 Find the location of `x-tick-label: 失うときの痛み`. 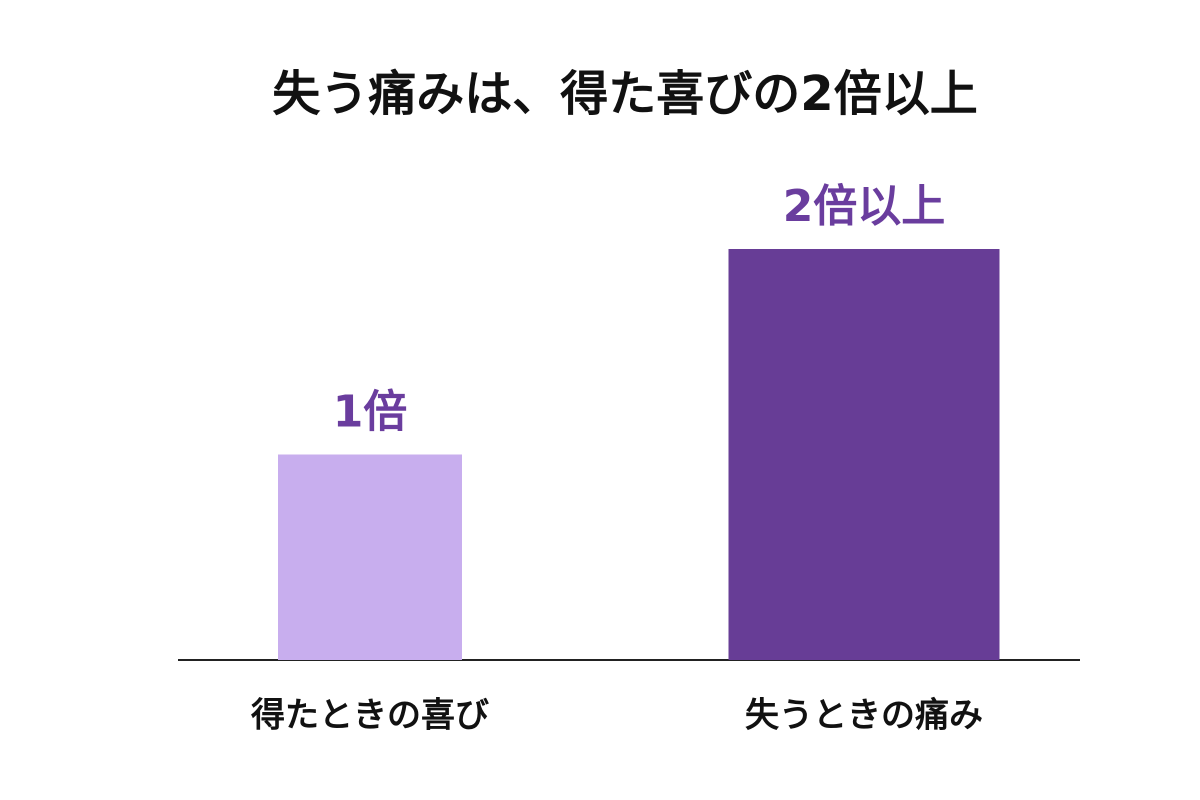

x-tick-label: 失うときの痛み is located at coordinates (864, 716).